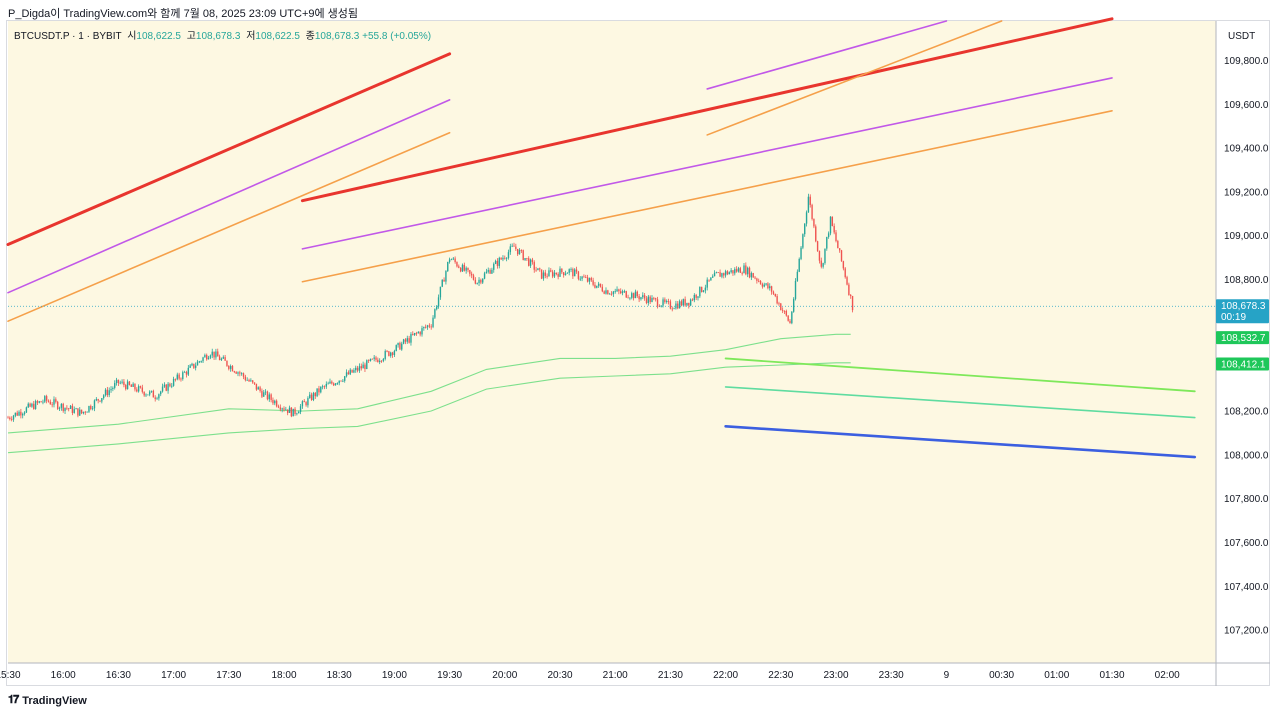 This screenshot has width=1280, height=713. What do you see at coordinates (725, 675) in the screenshot?
I see `x-tick-label: 22:00` at bounding box center [725, 675].